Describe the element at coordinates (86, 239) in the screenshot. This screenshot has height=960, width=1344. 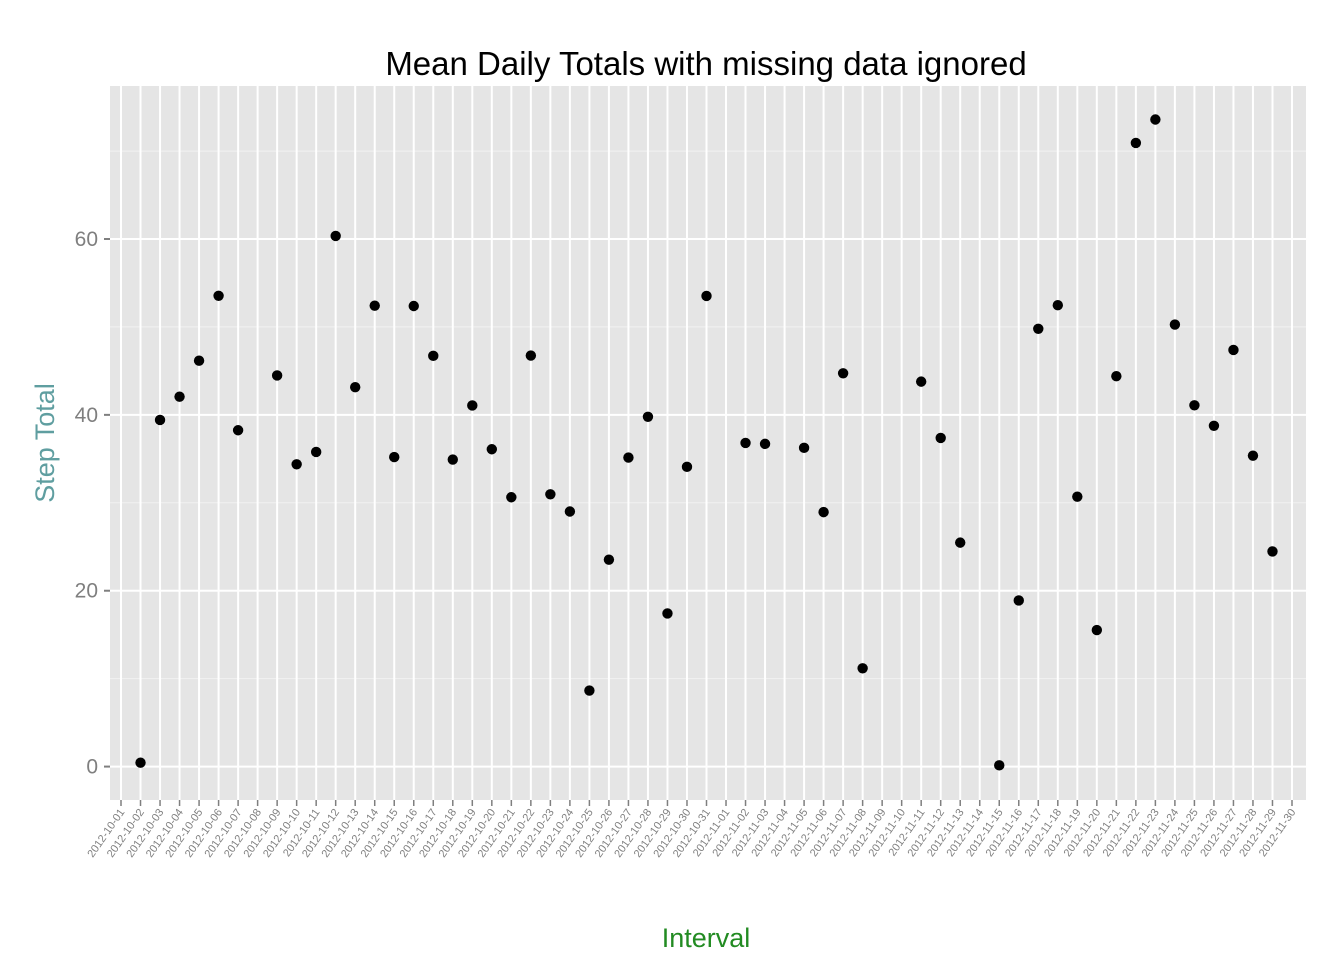
I see `y-tick-label: 60` at that location.